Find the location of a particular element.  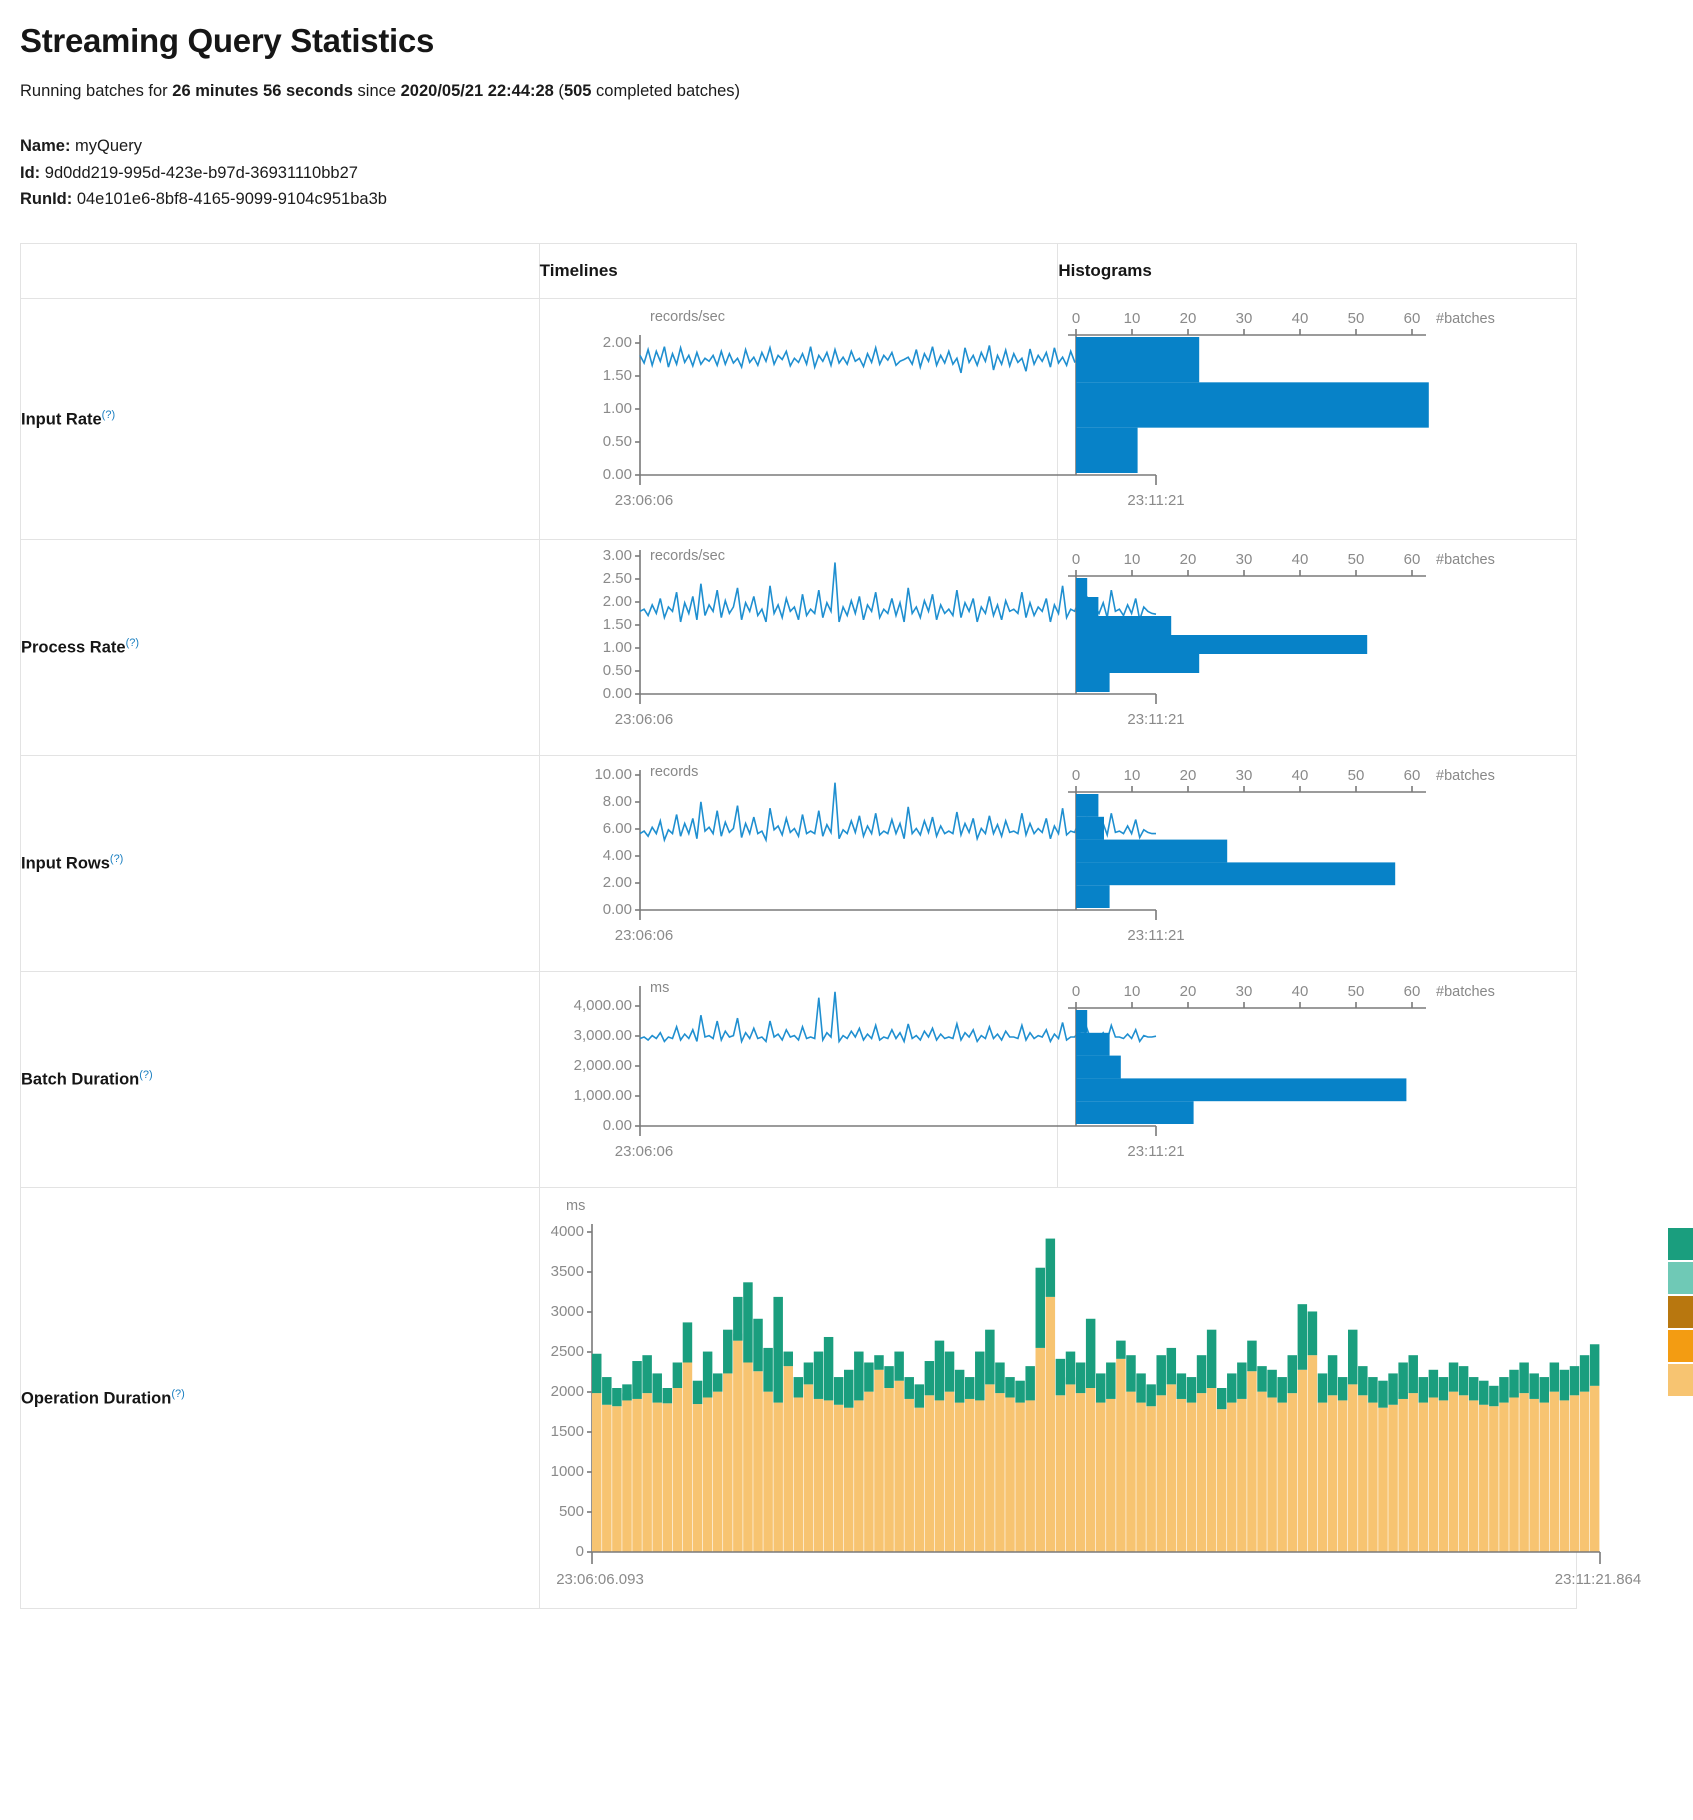

ytick: 3500 is located at coordinates (566, 1271).